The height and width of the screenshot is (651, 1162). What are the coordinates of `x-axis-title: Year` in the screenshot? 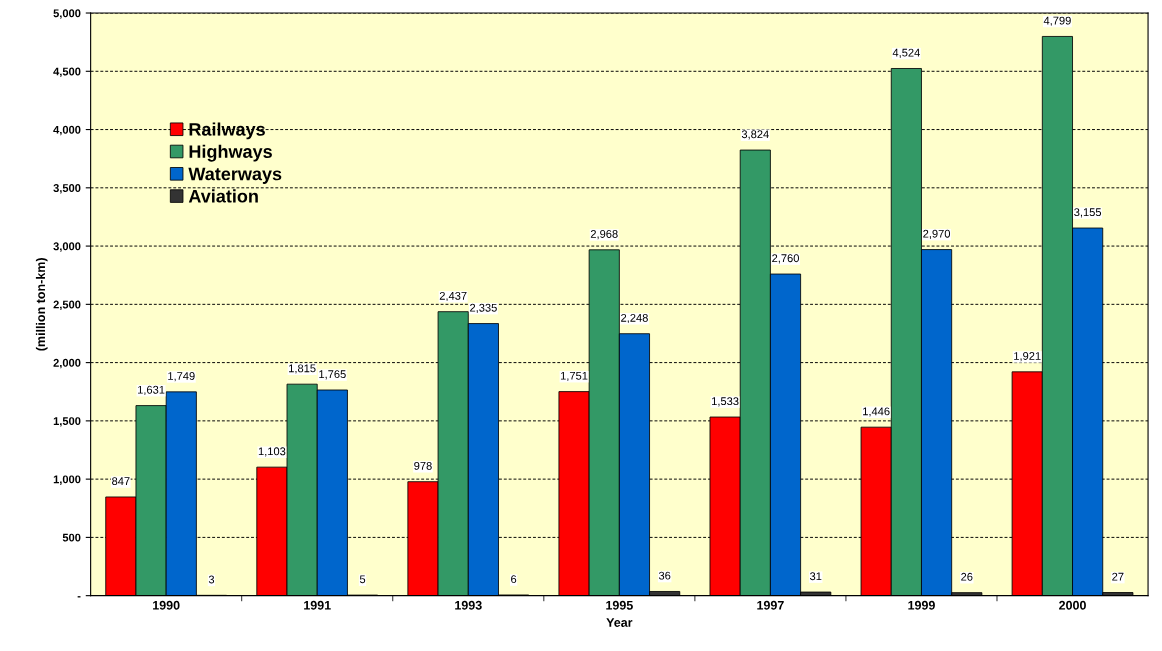 It's located at (619, 622).